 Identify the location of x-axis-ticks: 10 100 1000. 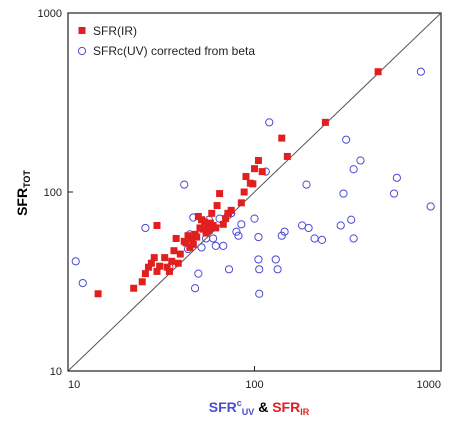
(254, 378).